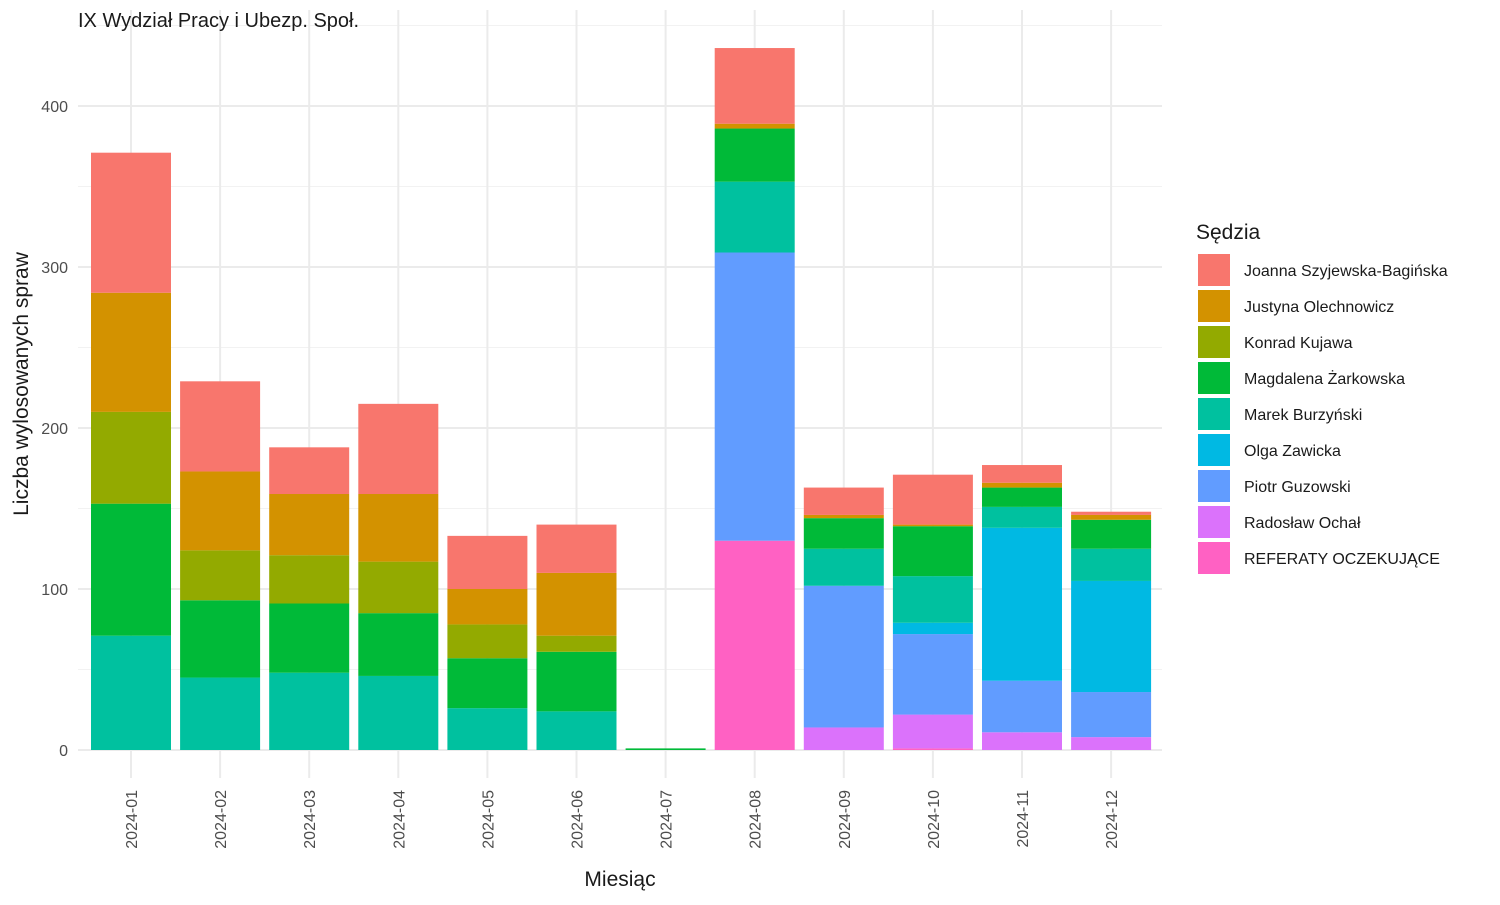 This screenshot has width=1500, height=905. What do you see at coordinates (1319, 307) in the screenshot?
I see `legend-label: Justyna Olechnowicz` at bounding box center [1319, 307].